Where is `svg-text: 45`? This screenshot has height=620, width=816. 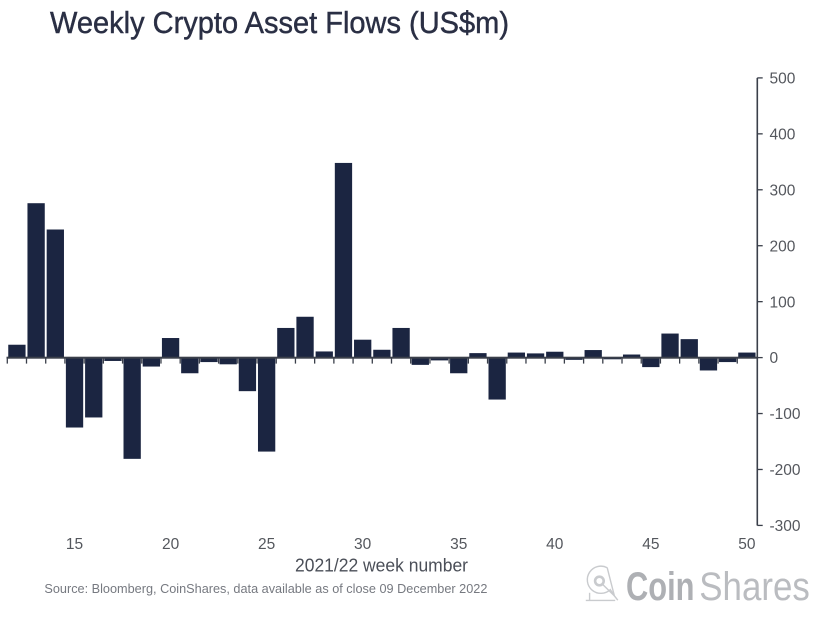
svg-text: 45 is located at coordinates (650, 544).